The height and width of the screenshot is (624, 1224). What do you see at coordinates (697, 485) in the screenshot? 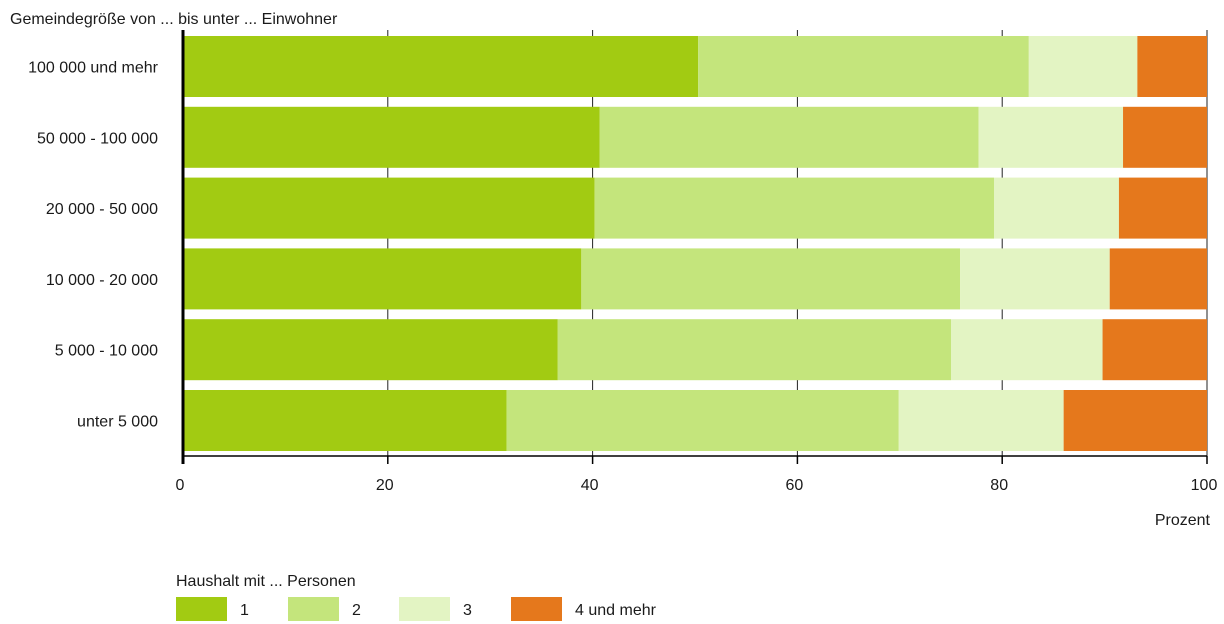
I see `x-tick-labels: 0 20 40 60 80 100` at bounding box center [697, 485].